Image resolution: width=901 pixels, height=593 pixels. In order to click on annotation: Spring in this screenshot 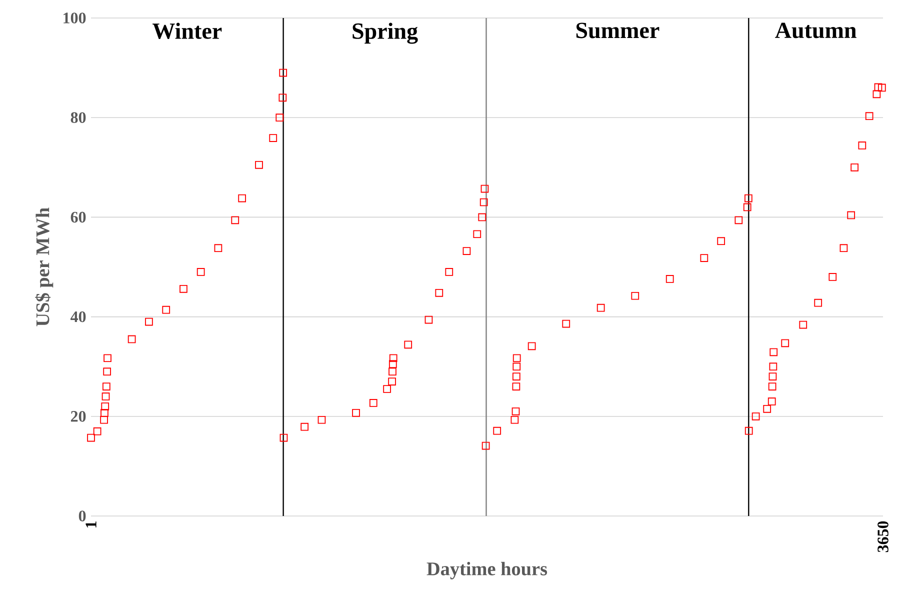, I will do `click(385, 33)`.